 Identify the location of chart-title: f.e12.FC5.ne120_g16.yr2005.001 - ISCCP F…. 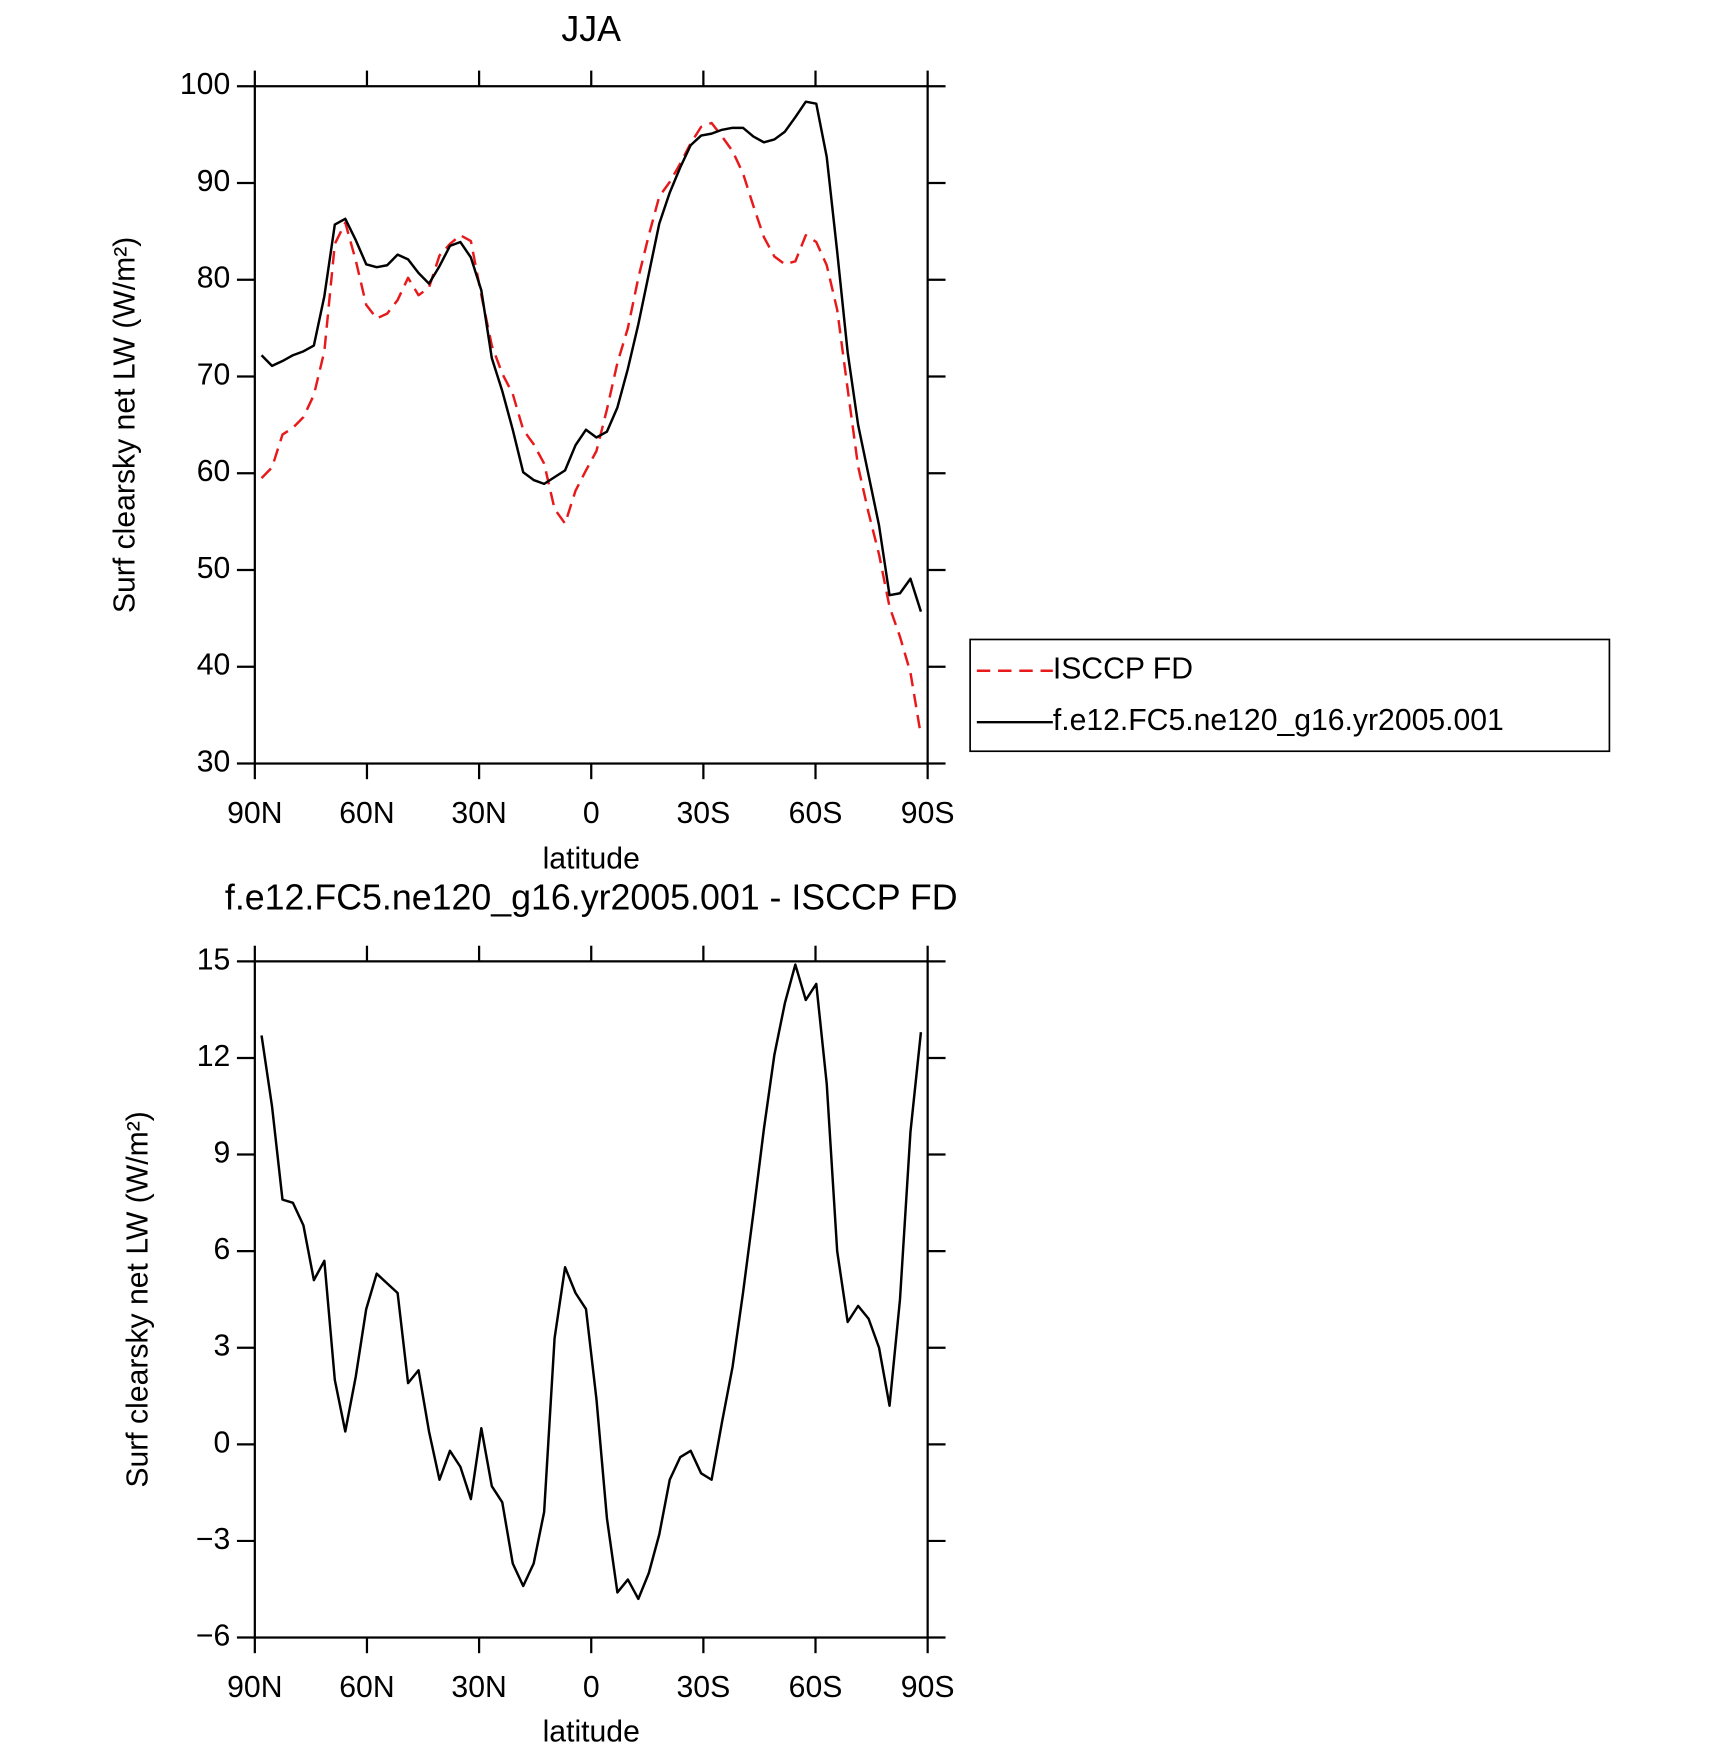
(591, 897).